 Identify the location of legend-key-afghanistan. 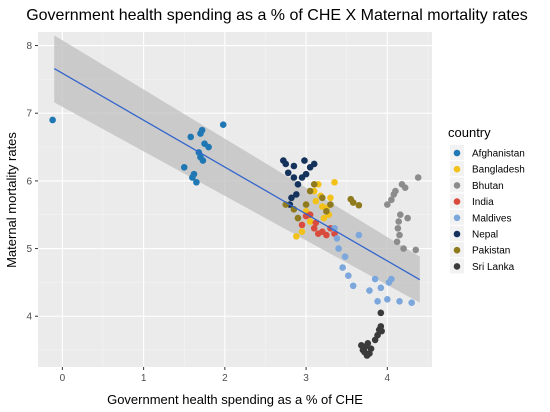
(457, 153).